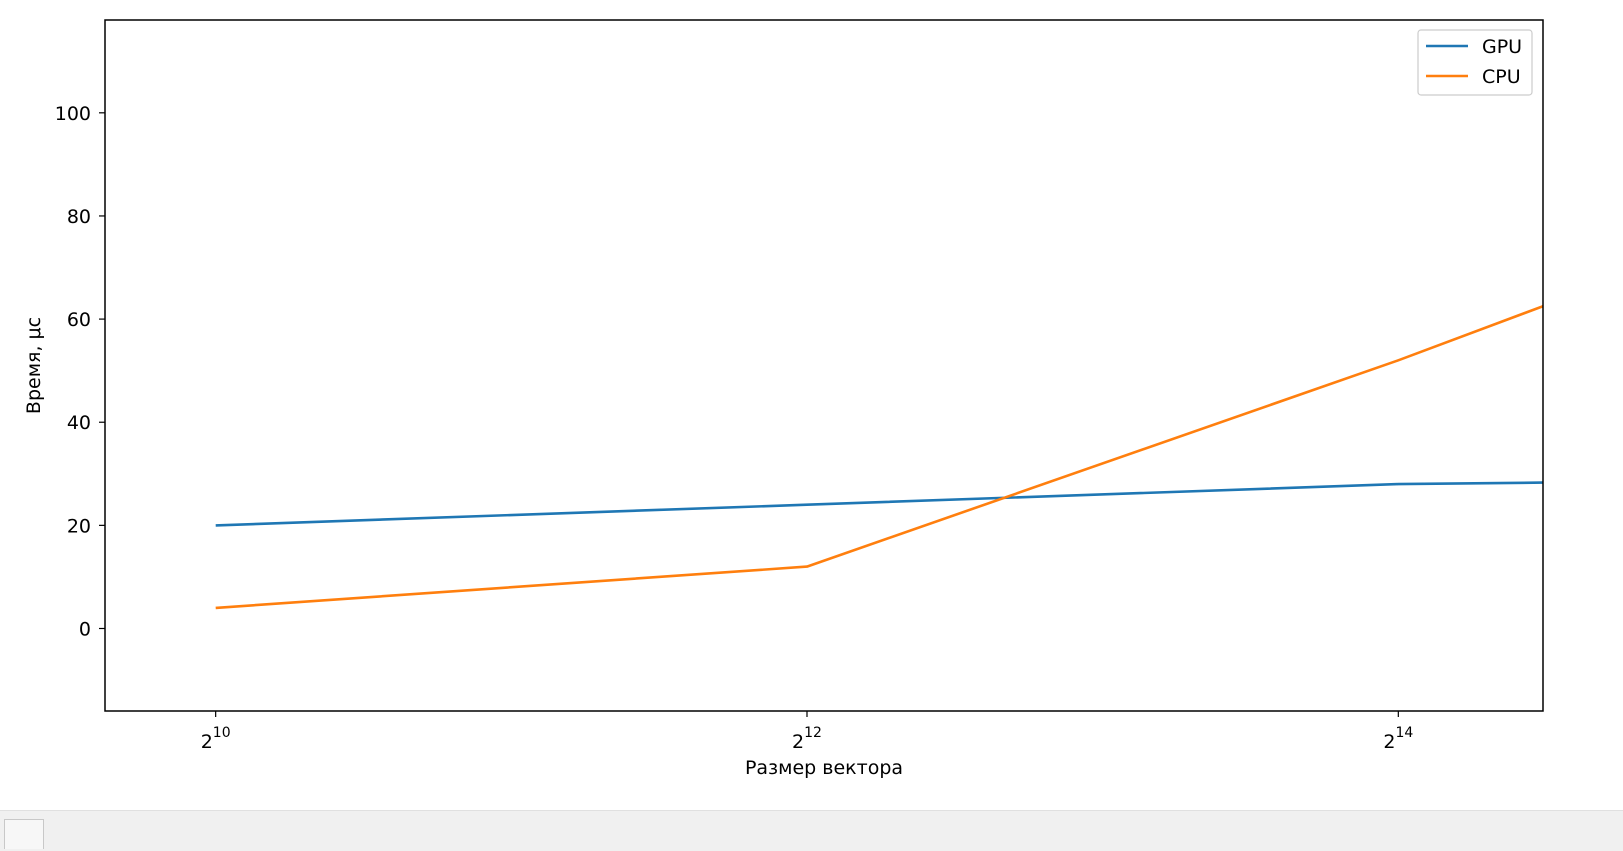 Image resolution: width=1623 pixels, height=851 pixels. Describe the element at coordinates (1475, 62) in the screenshot. I see `legend: GPU CPU` at that location.